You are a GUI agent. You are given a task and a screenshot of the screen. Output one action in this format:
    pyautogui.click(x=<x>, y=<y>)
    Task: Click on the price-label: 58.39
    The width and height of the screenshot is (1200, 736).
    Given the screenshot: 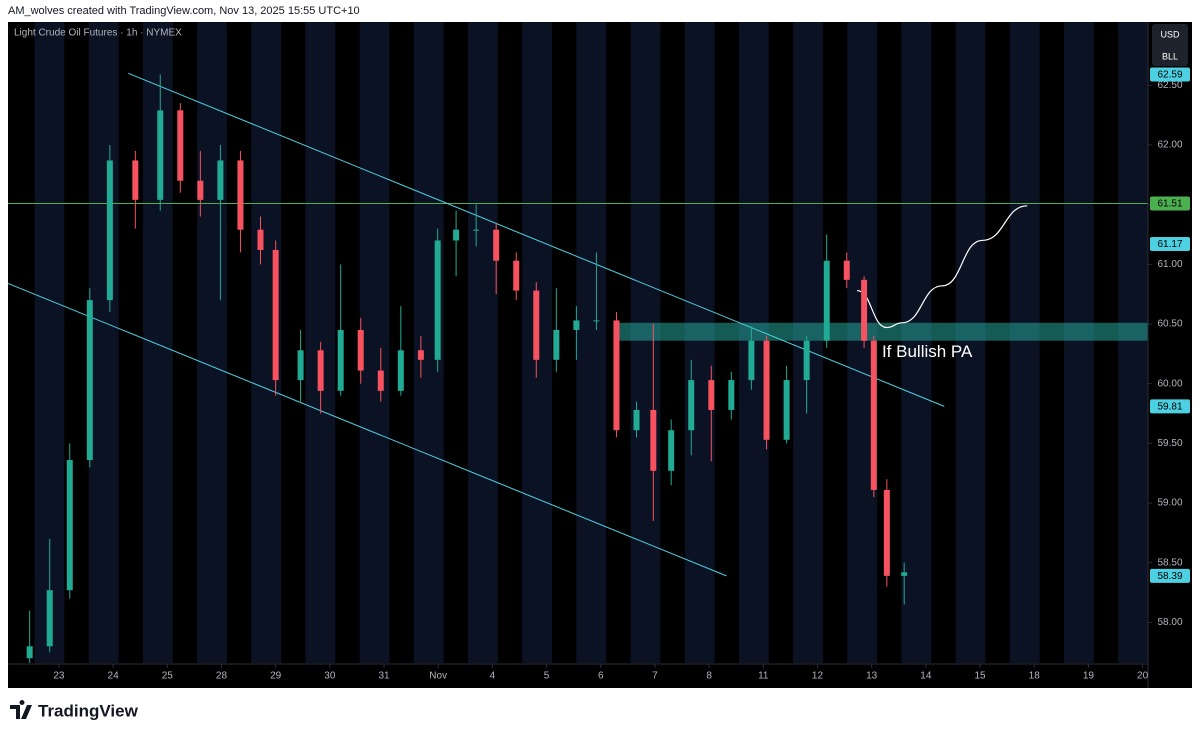 What is the action you would take?
    pyautogui.click(x=1169, y=576)
    